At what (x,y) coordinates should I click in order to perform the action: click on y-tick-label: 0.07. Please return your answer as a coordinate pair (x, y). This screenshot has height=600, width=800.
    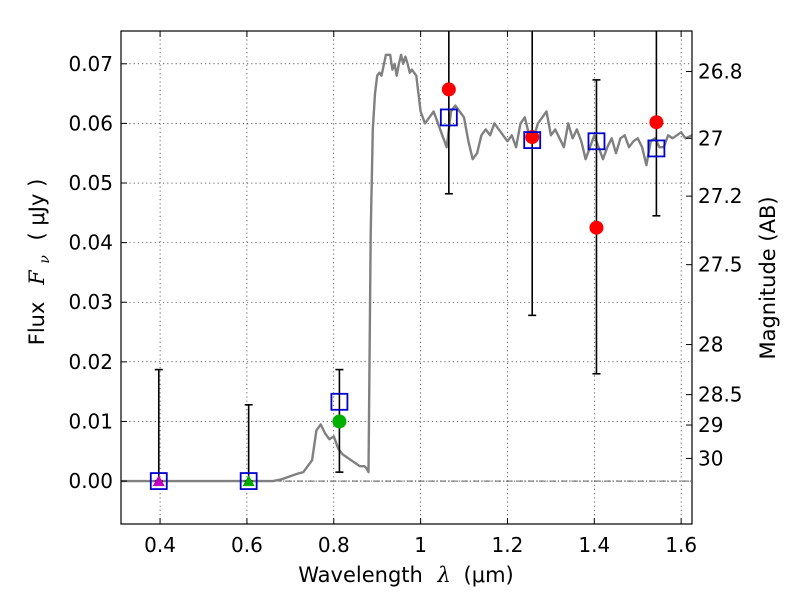
    Looking at the image, I should click on (90, 64).